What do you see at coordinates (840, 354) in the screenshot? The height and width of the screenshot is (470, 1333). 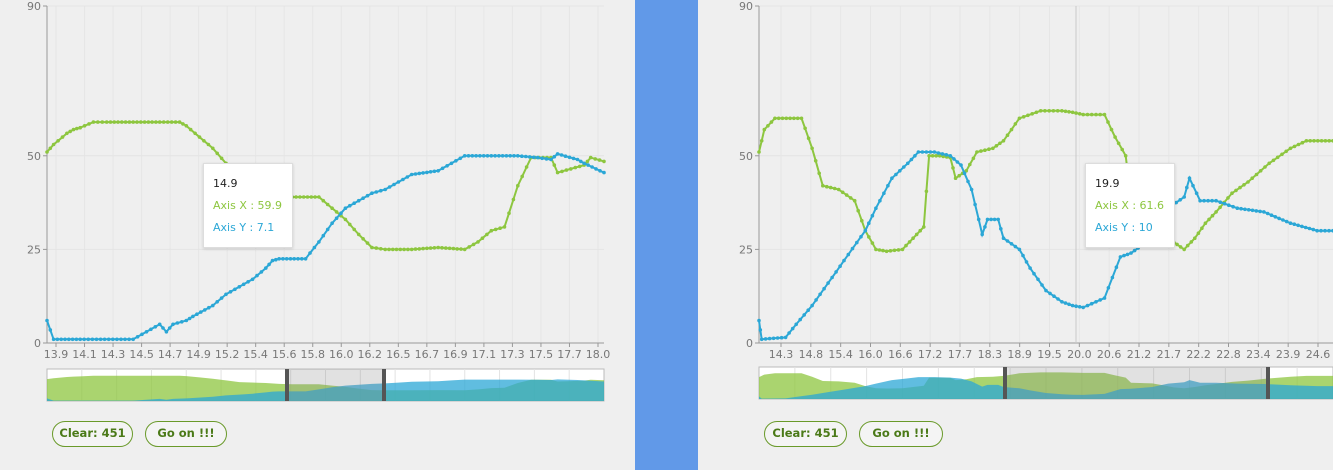 I see `x-tick-label: 15.4` at bounding box center [840, 354].